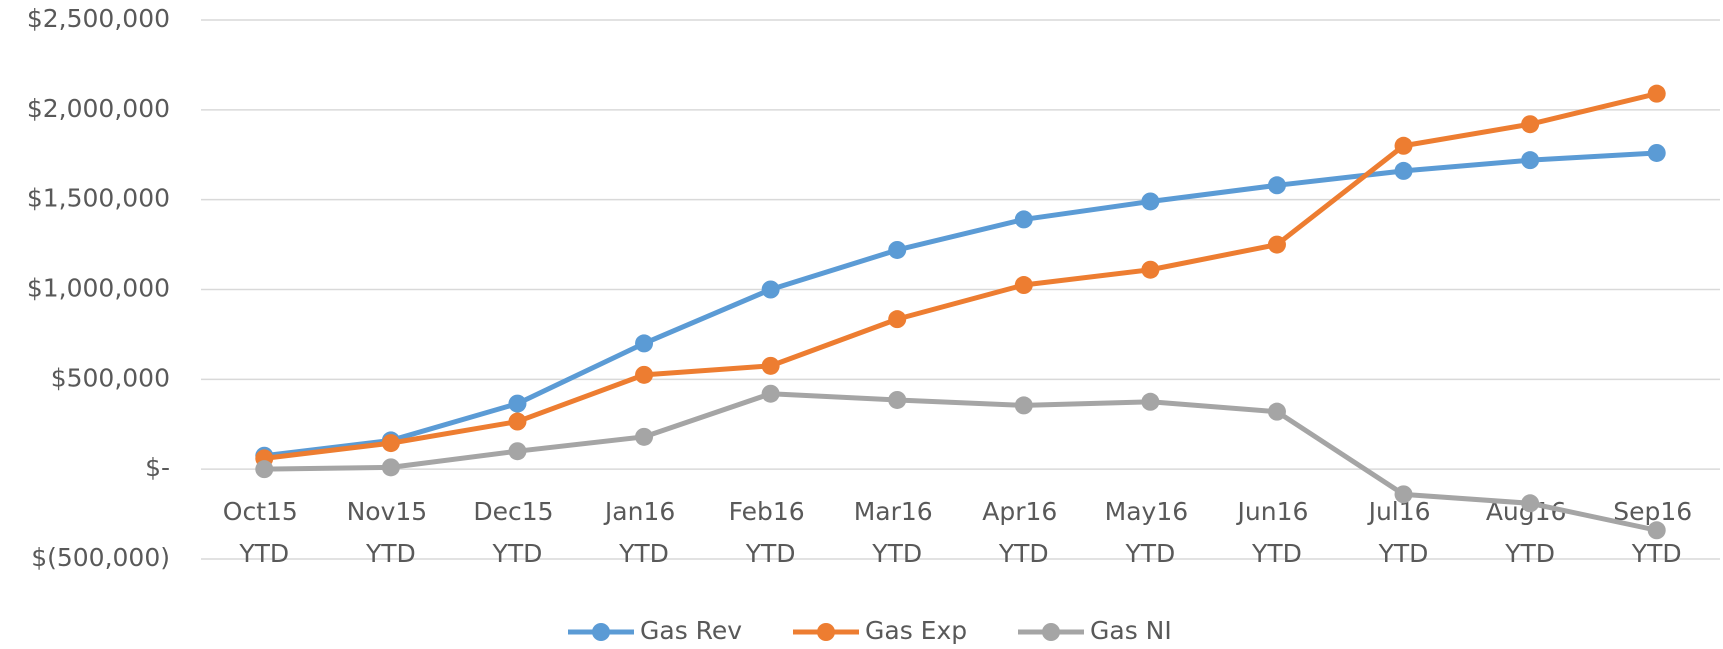 The height and width of the screenshot is (649, 1723). I want to click on y-tick-label: $(500,000), so click(100, 557).